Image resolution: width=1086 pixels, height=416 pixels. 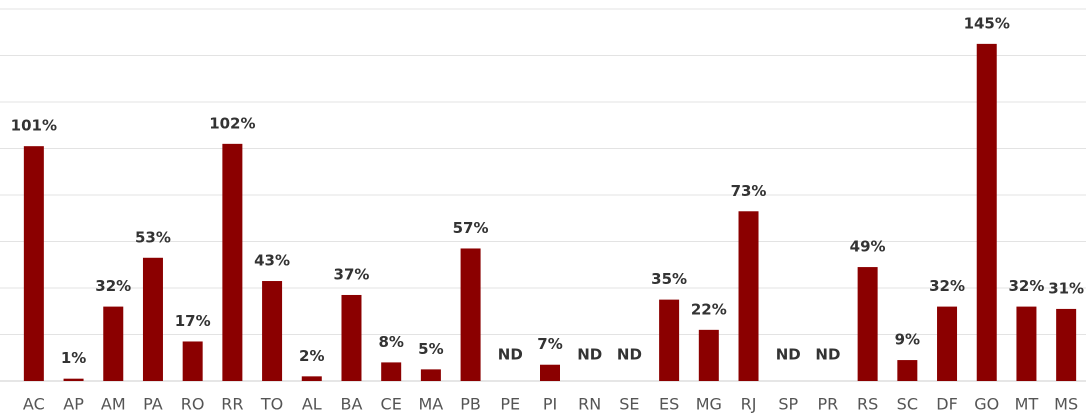 I want to click on data-label: 102%, so click(x=232, y=123).